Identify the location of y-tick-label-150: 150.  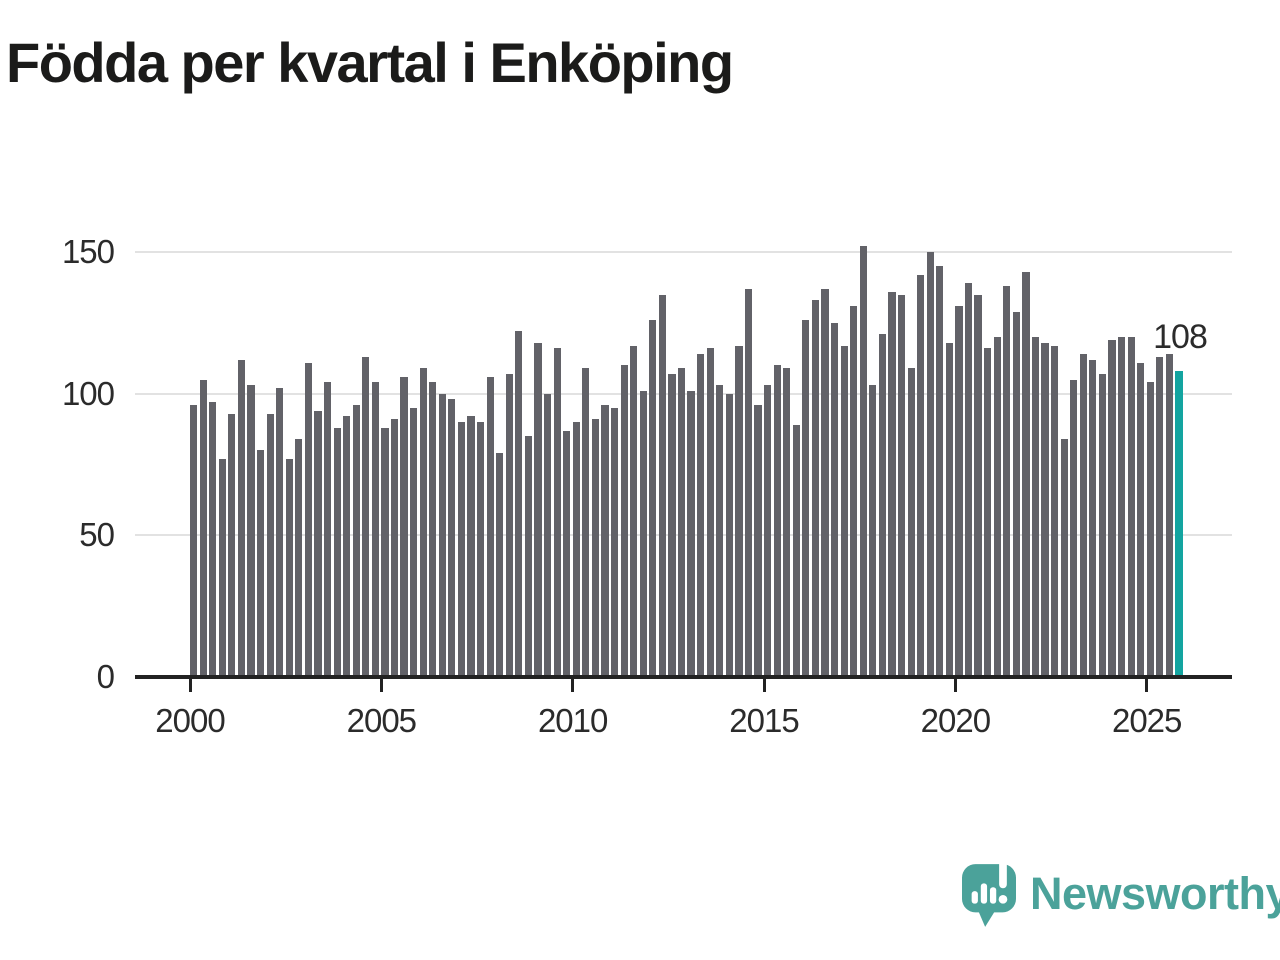
(88, 251).